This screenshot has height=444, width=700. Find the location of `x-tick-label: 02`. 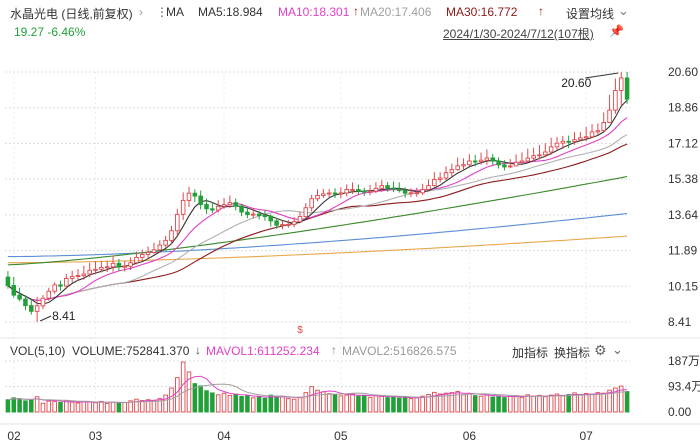

x-tick-label: 02 is located at coordinates (14, 436).